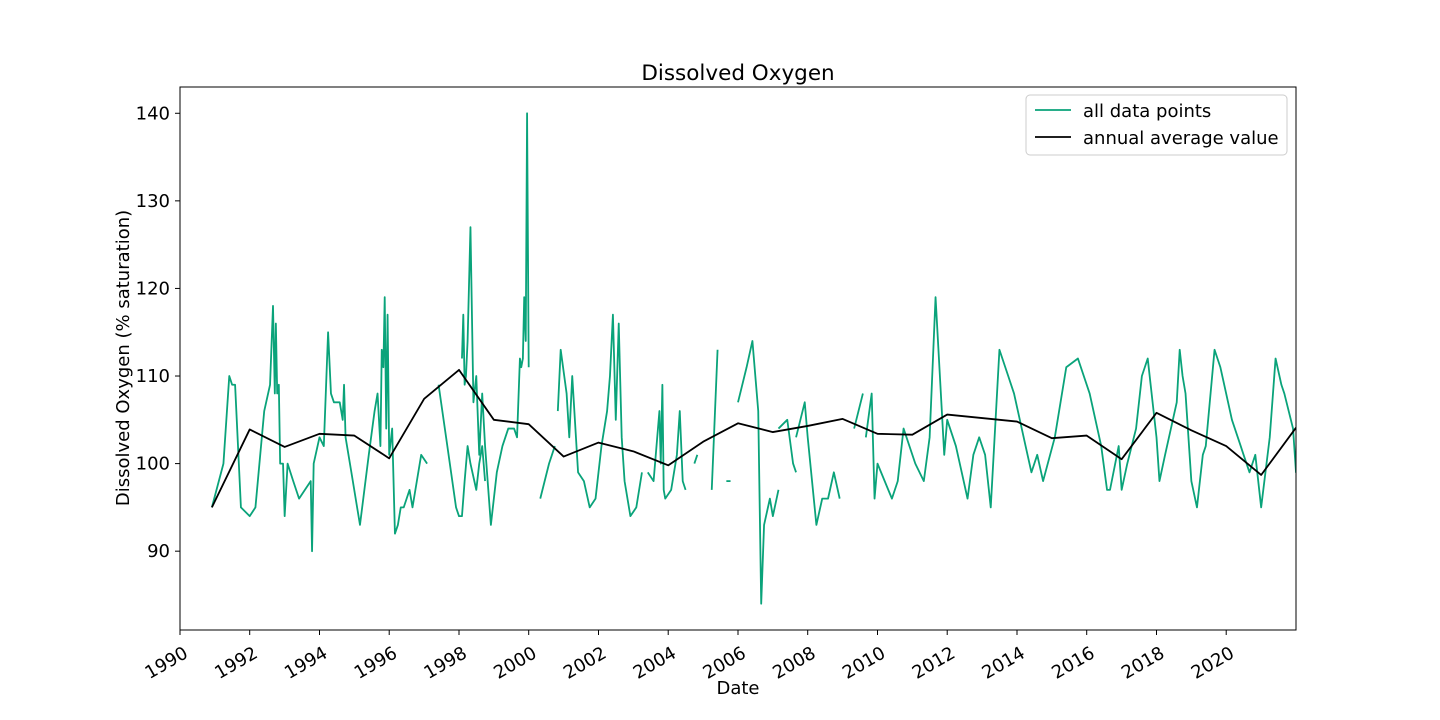 This screenshot has height=720, width=1440. I want to click on y-tick-label: 140, so click(153, 113).